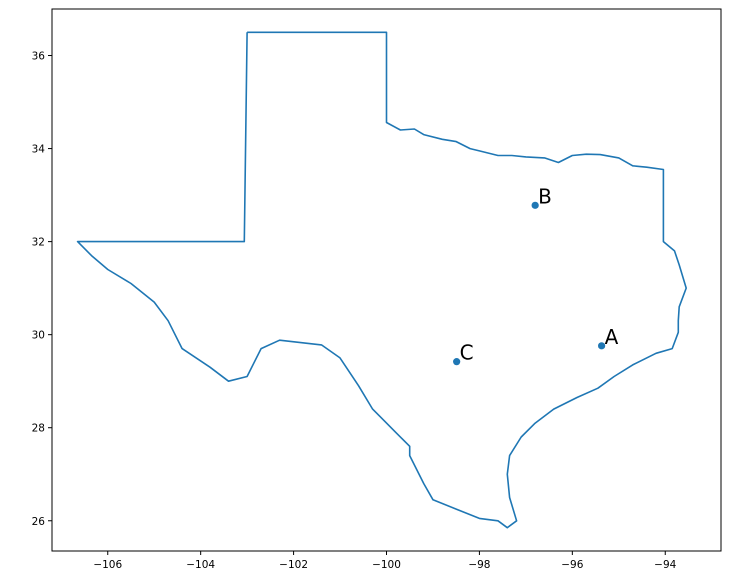  I want to click on x-tick-label: −98, so click(479, 565).